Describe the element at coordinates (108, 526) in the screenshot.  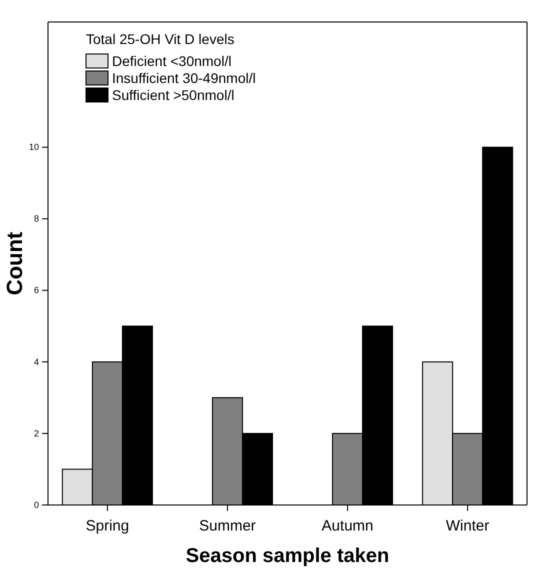
I see `x-tick-label: Spring` at that location.